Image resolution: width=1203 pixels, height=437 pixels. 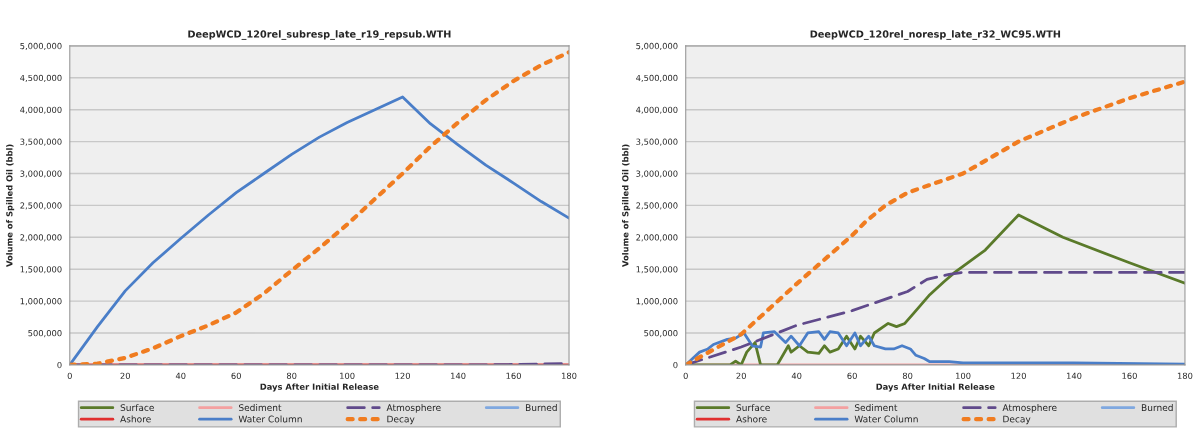 What do you see at coordinates (935, 35) in the screenshot?
I see `chart-title: DeepWCD_120rel_noresp_late_r32_WC95.WTH` at bounding box center [935, 35].